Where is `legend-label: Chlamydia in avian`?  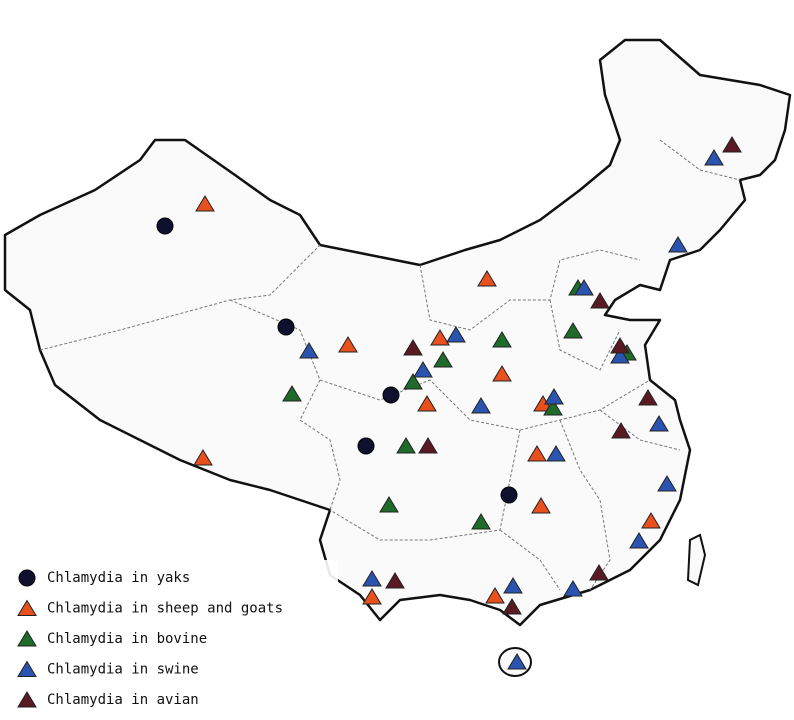 legend-label: Chlamydia in avian is located at coordinates (123, 700).